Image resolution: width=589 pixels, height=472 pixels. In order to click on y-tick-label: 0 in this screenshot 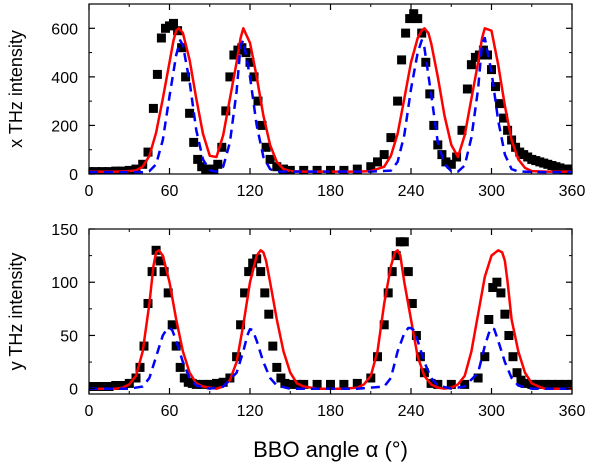, I will do `click(73, 390)`.